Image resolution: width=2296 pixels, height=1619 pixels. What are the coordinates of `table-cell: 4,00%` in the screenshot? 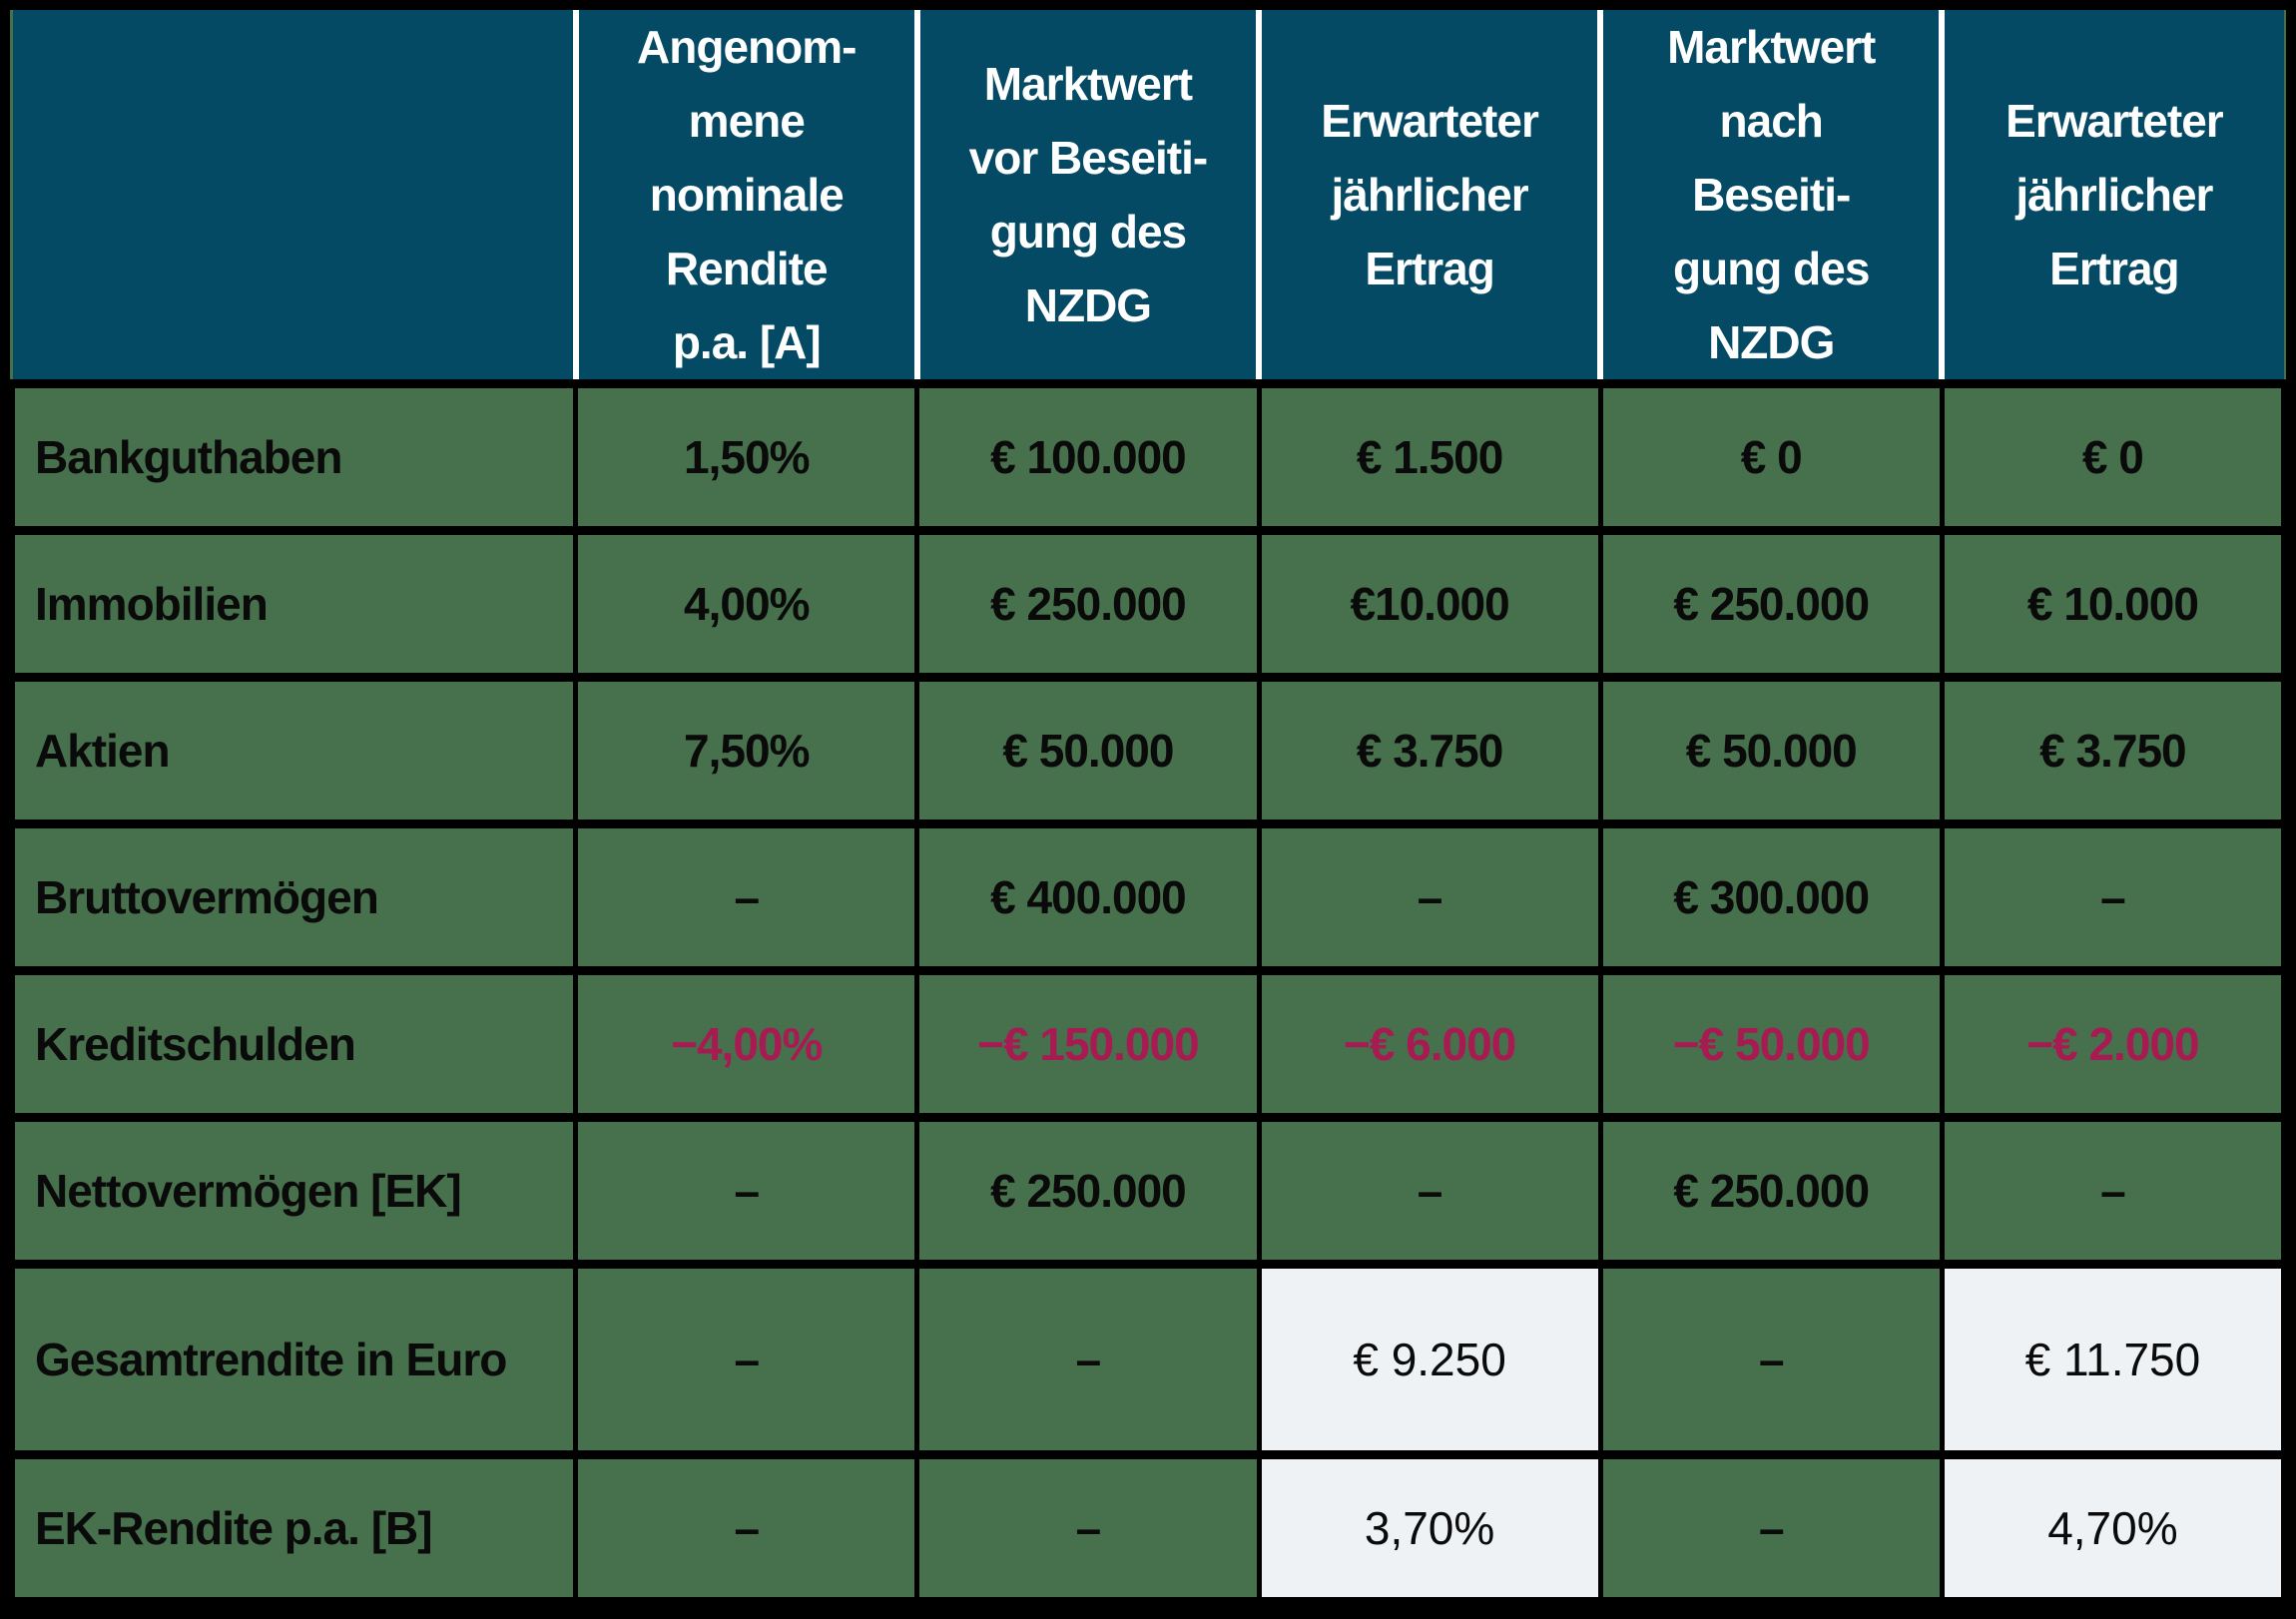 It's located at (746, 604).